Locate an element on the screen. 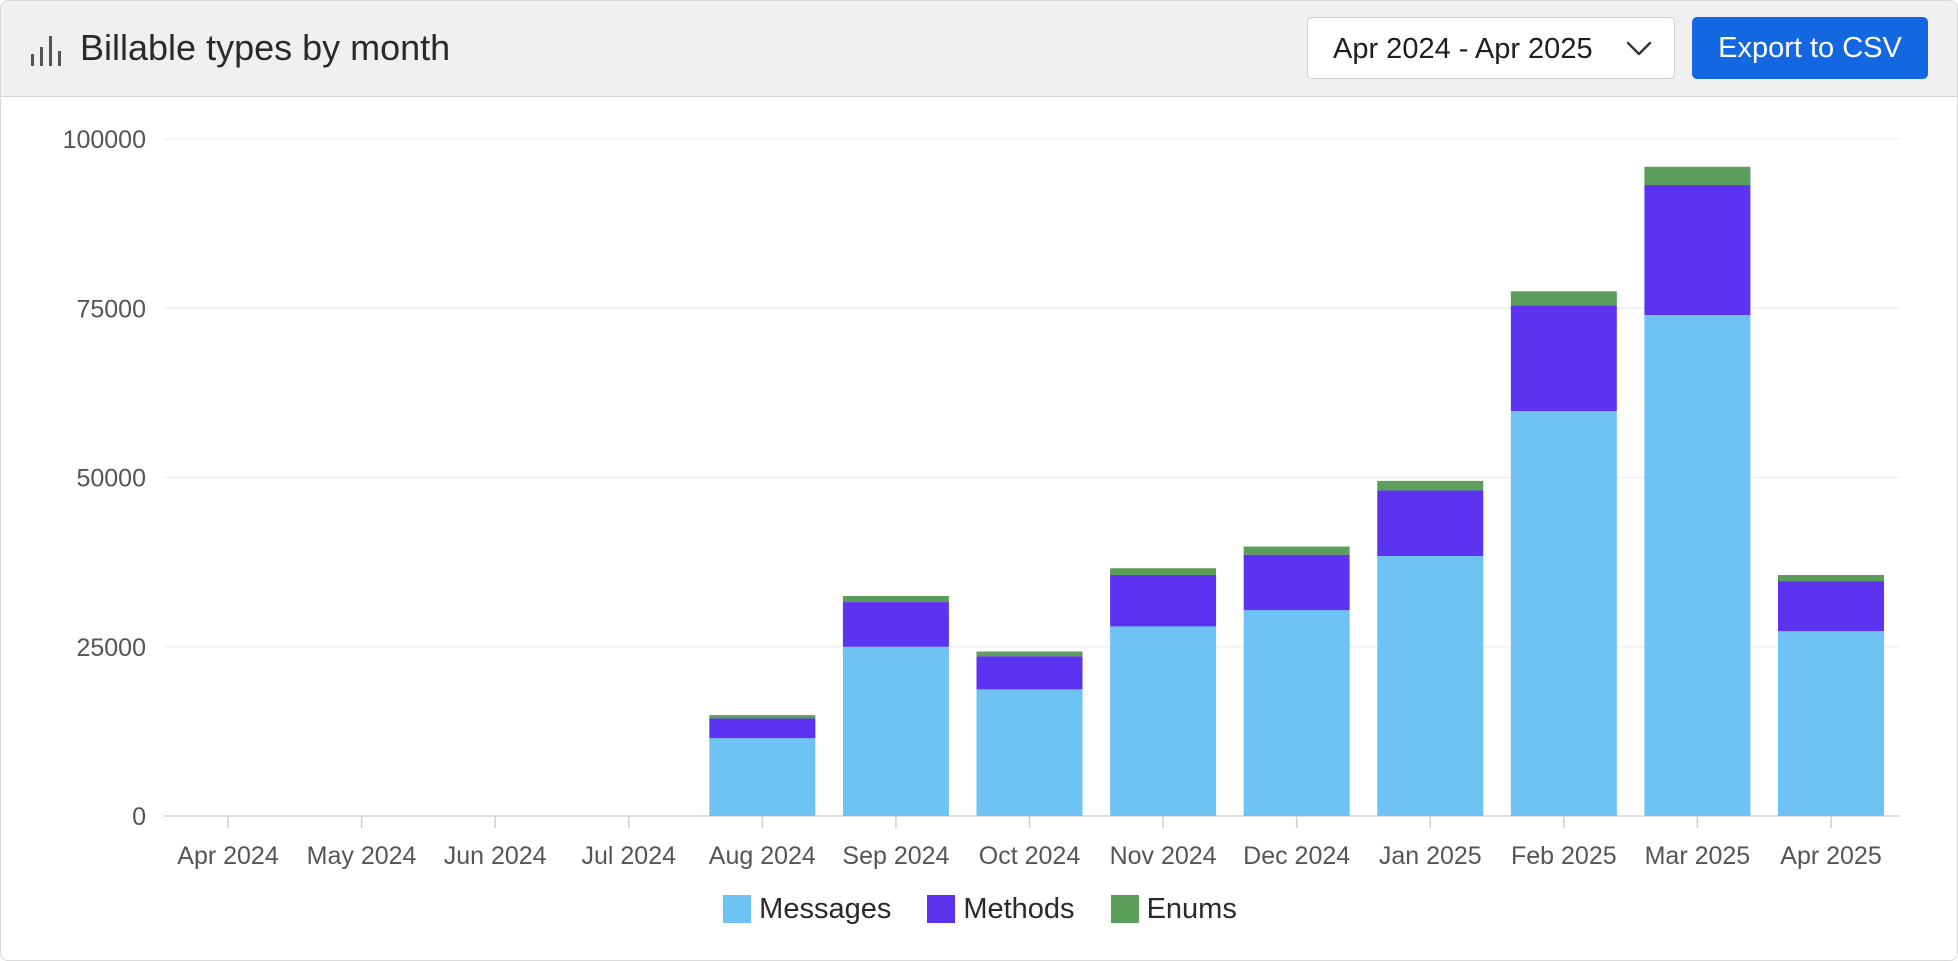 Image resolution: width=1958 pixels, height=961 pixels. bar-methods-jan-2025 is located at coordinates (1430, 523).